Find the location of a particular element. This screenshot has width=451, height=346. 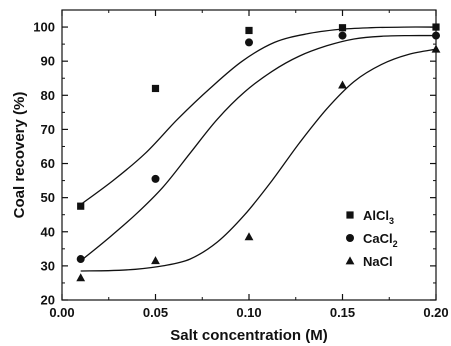

y-axis-title: Coal recovery (%) is located at coordinates (19, 155).